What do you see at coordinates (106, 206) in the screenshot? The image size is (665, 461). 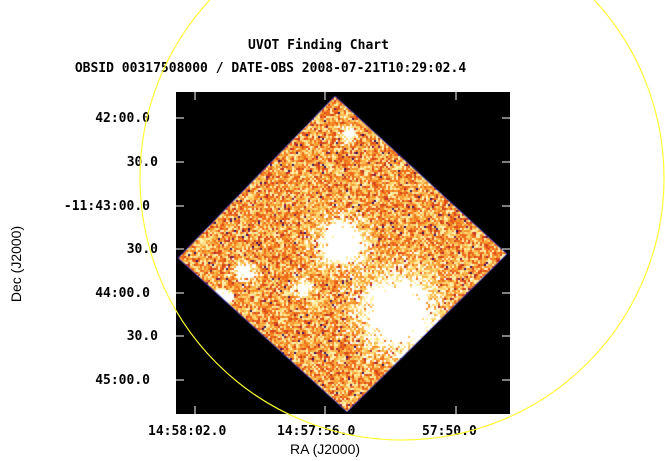 I see `y-tick-label: -11:43:00.0` at bounding box center [106, 206].